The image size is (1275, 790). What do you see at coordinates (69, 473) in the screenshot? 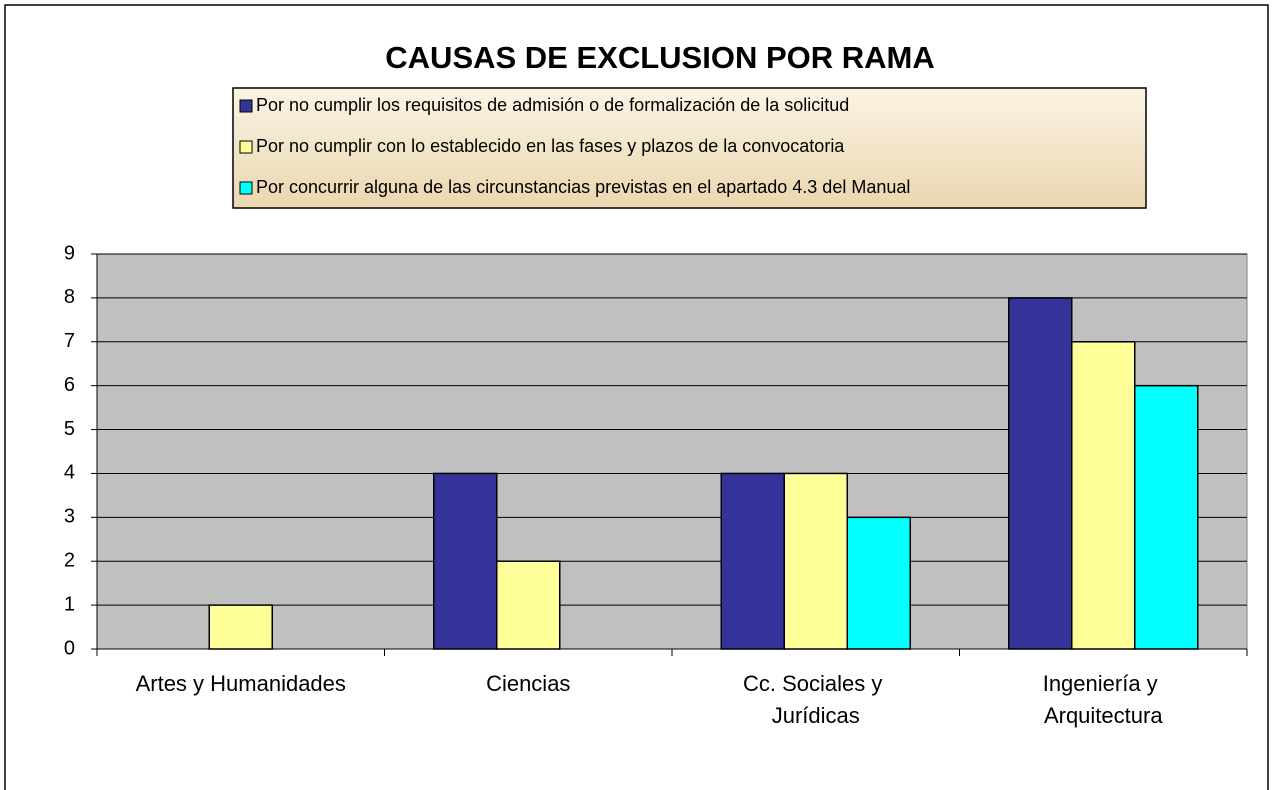
I see `y-tick-label: 4` at bounding box center [69, 473].